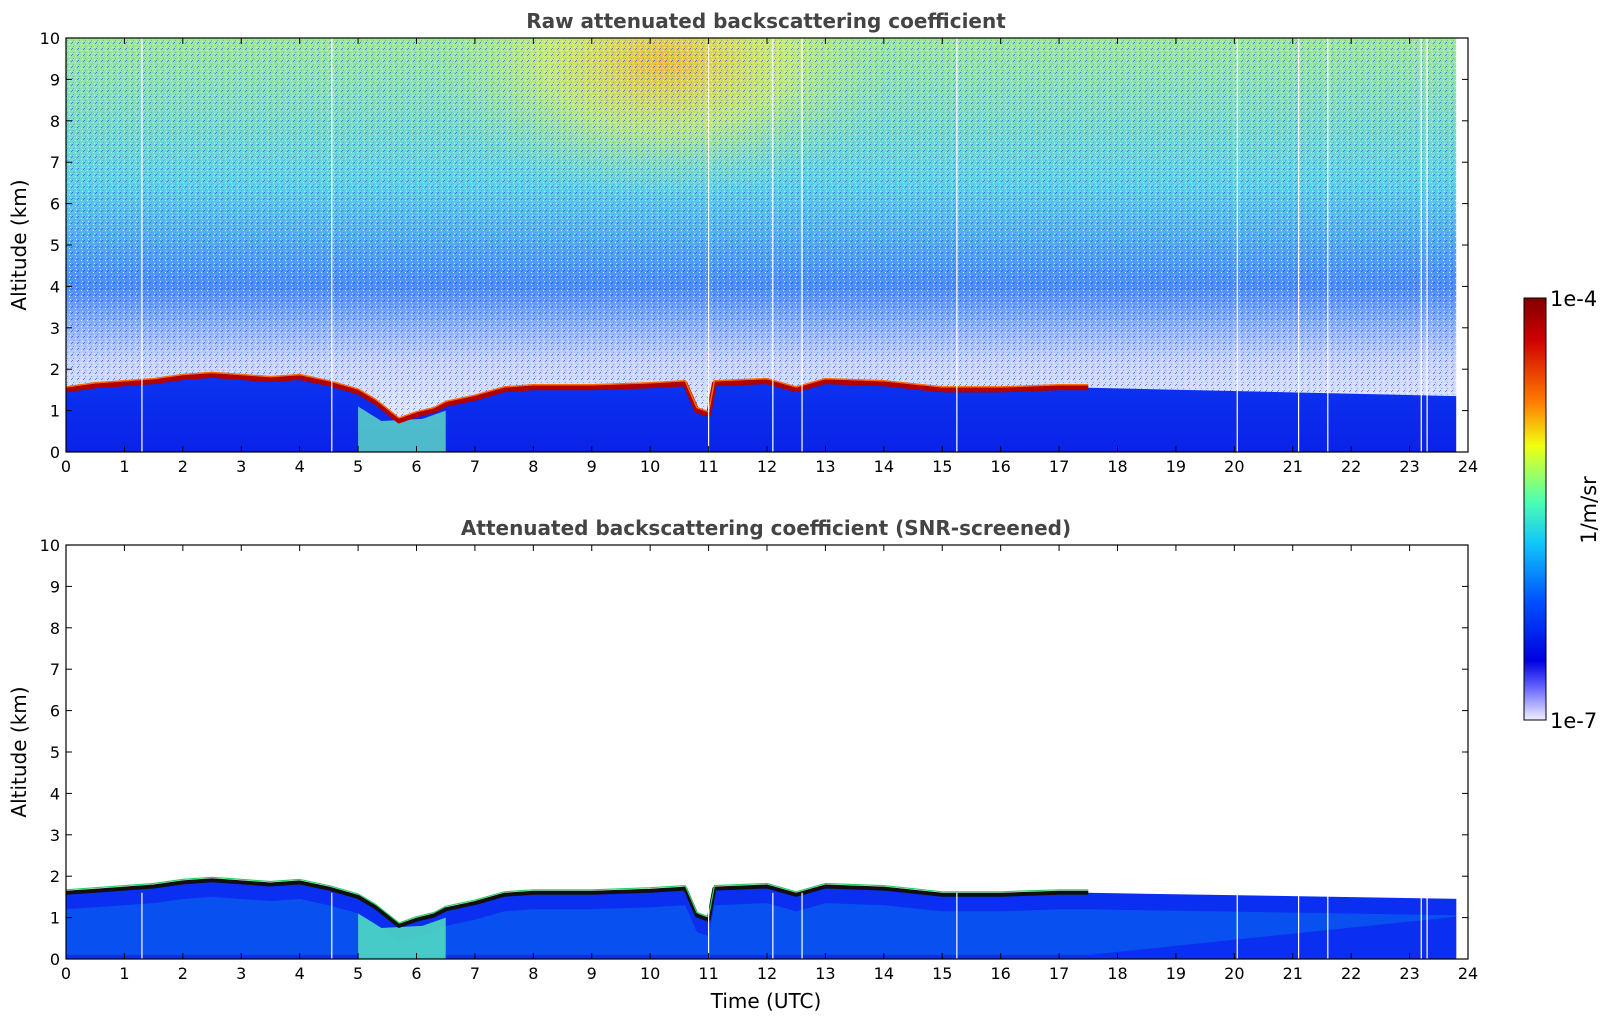 This screenshot has width=1606, height=1024. I want to click on panel-screened-x-axis-label: Time (UTC), so click(766, 1001).